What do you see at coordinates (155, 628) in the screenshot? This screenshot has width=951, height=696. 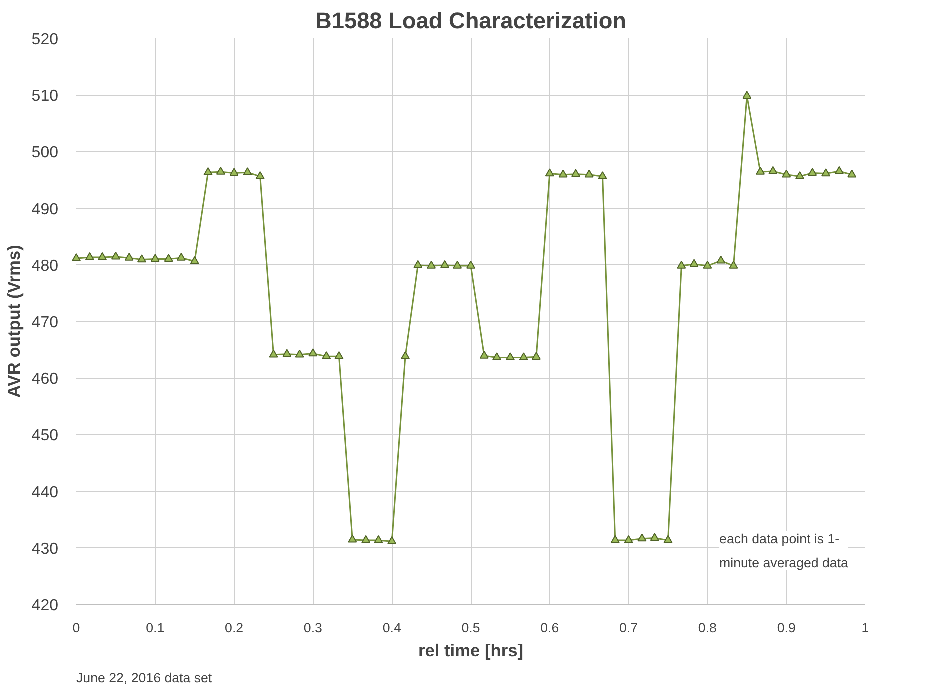 I see `x-tick-label: 0.1` at bounding box center [155, 628].